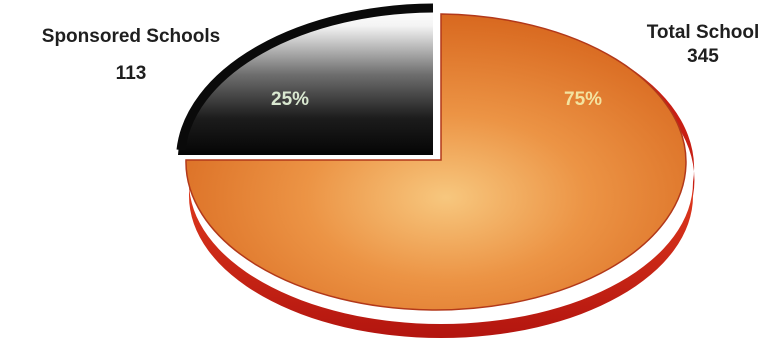 The height and width of the screenshot is (339, 781). What do you see at coordinates (703, 32) in the screenshot?
I see `total-school-name: Total School` at bounding box center [703, 32].